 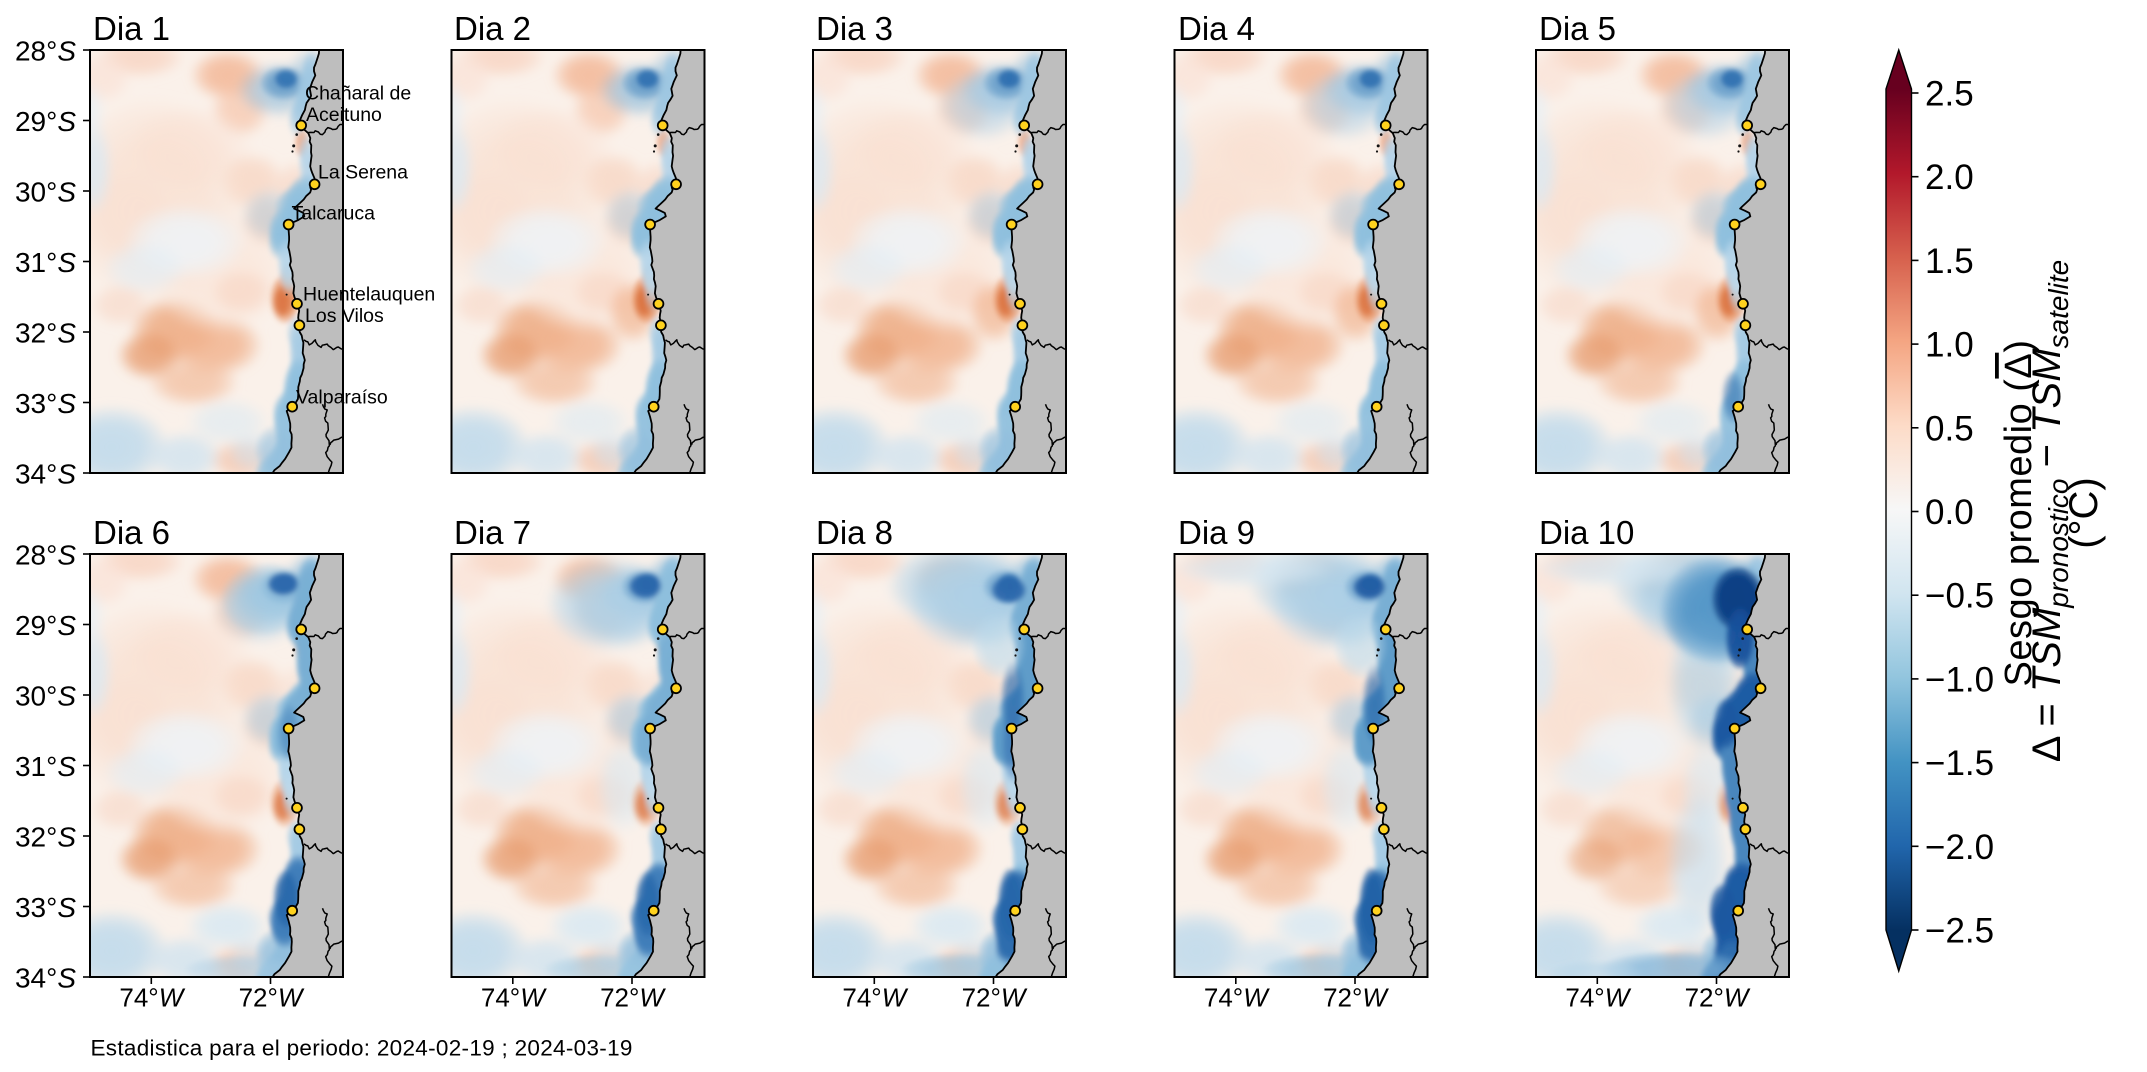 I want to click on svg-text: Chañaral de, so click(x=358, y=94).